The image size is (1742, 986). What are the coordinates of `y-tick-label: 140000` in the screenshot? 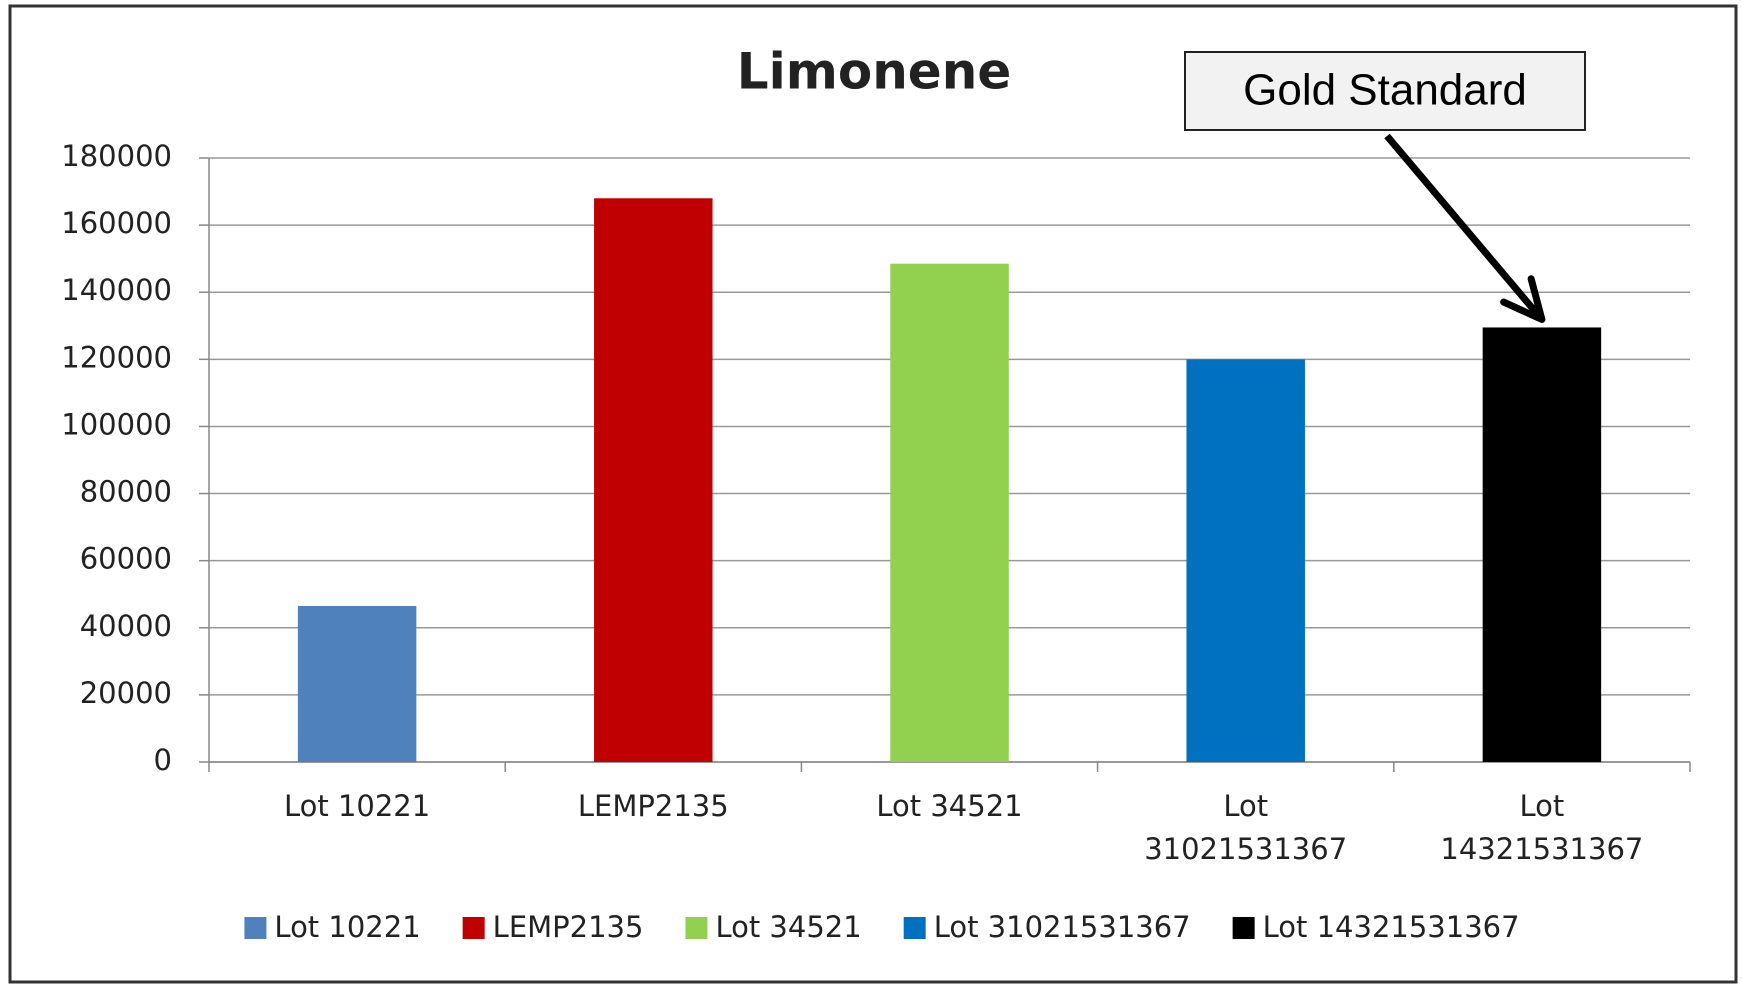 It's located at (116, 290).